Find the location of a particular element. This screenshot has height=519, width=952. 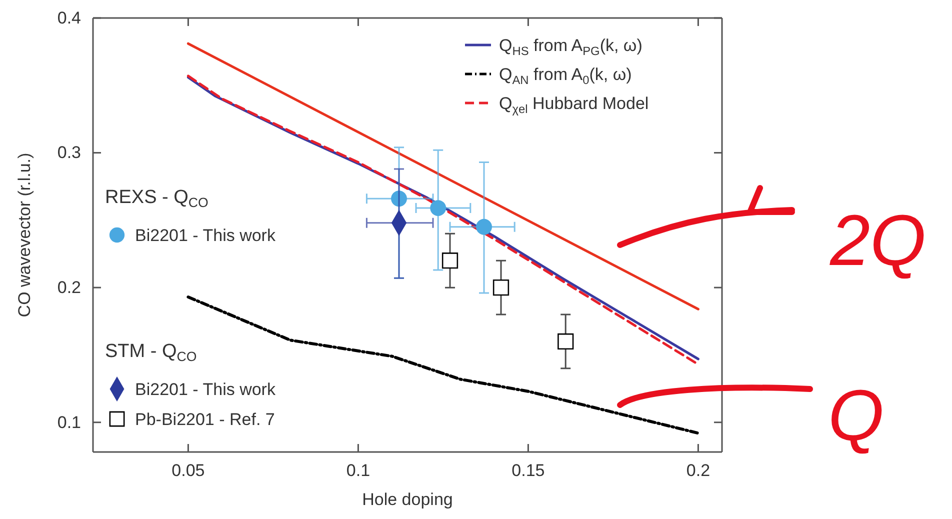

legend-label: Pb-Bi2201 - Ref. 7 is located at coordinates (205, 419).